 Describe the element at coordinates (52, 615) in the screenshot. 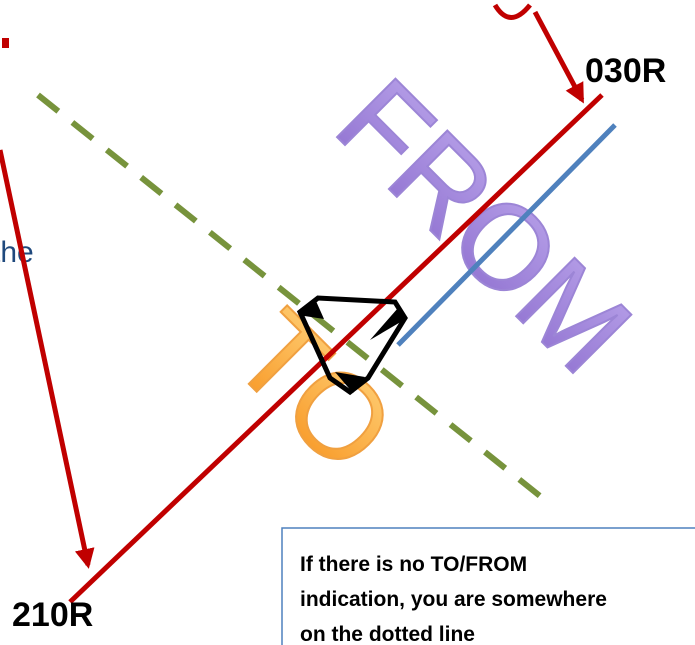

I see `bottom-radial-label: 210R` at that location.